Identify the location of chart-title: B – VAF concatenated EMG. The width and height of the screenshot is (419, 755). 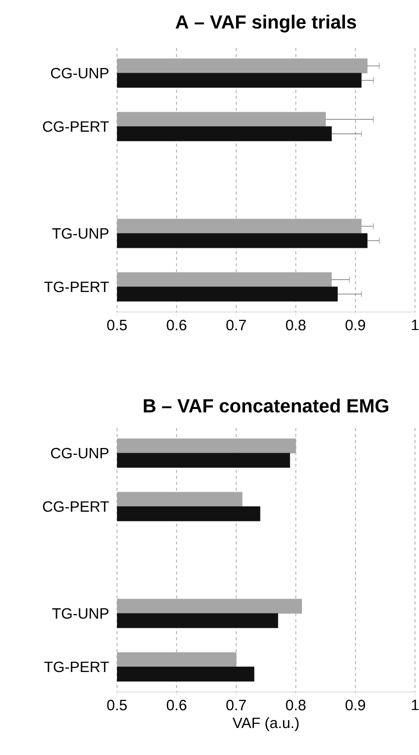
(266, 405).